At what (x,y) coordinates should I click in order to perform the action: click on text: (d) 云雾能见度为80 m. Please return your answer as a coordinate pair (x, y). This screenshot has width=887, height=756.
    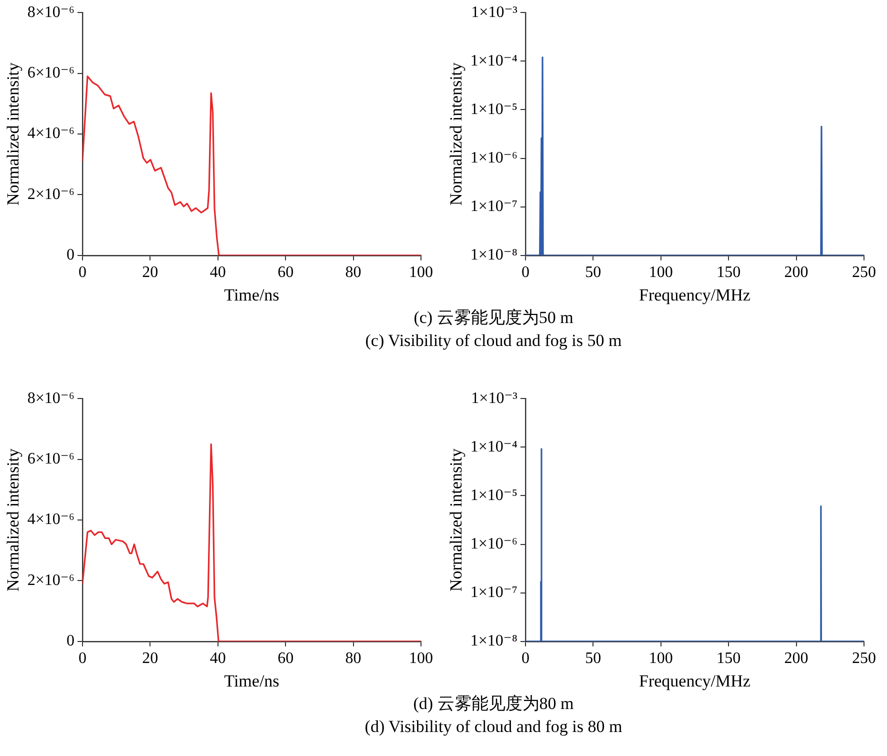
    Looking at the image, I should click on (493, 704).